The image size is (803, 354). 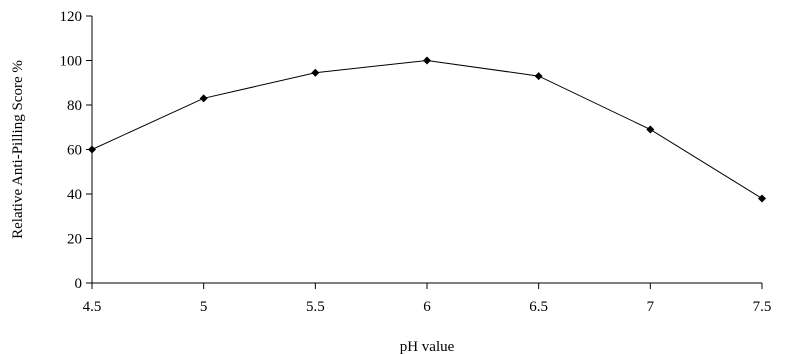 What do you see at coordinates (204, 307) in the screenshot?
I see `x-tick-label: 5` at bounding box center [204, 307].